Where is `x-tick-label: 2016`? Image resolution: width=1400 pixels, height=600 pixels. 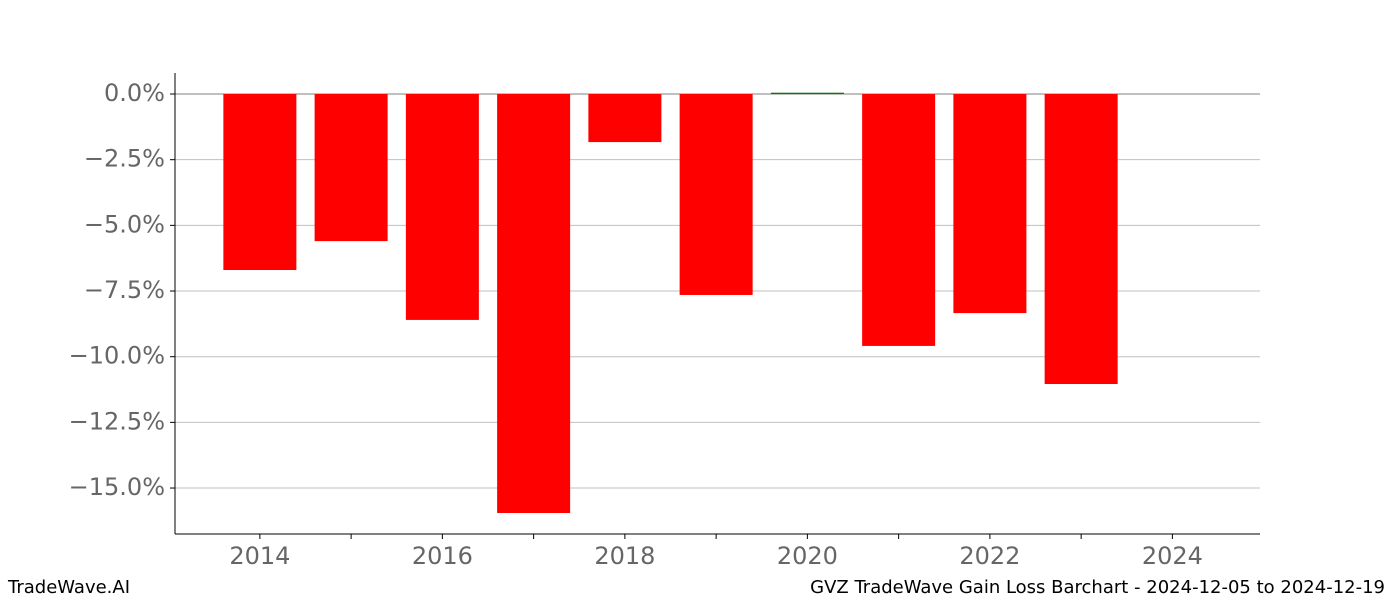 x-tick-label: 2016 is located at coordinates (442, 556).